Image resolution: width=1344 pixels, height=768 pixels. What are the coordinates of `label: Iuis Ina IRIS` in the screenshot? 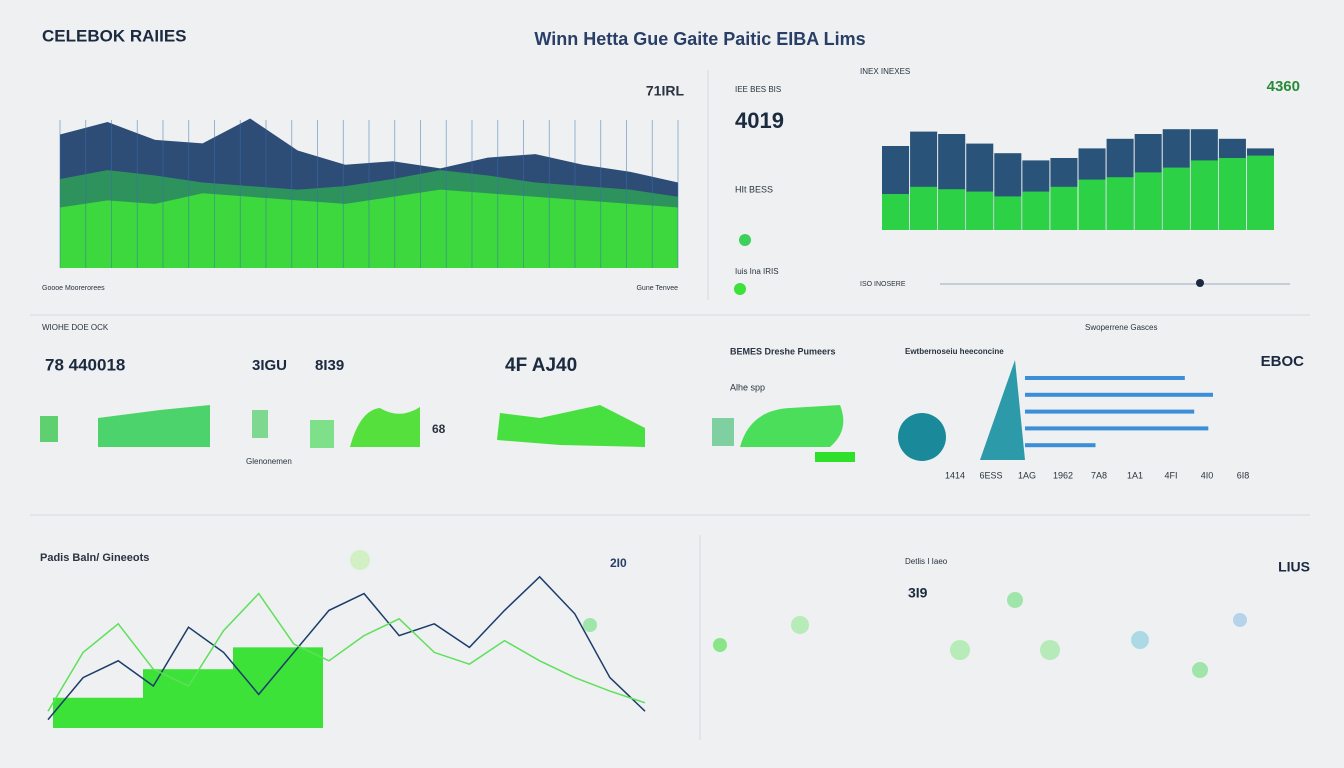 It's located at (757, 271).